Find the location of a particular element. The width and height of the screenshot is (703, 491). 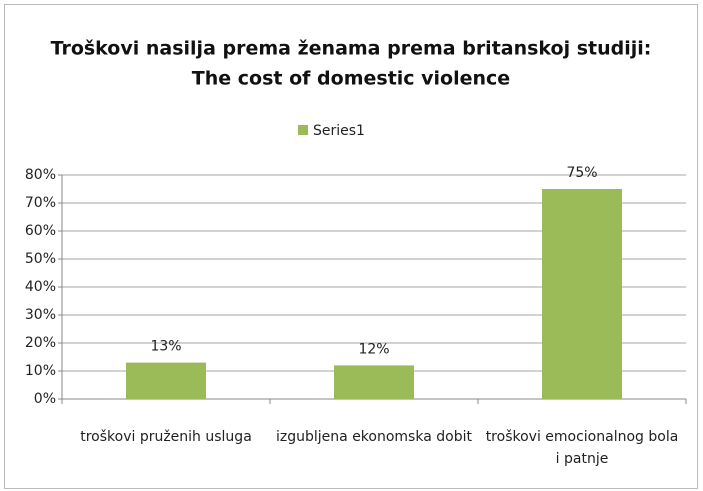

legend-label: Series1 is located at coordinates (339, 131).